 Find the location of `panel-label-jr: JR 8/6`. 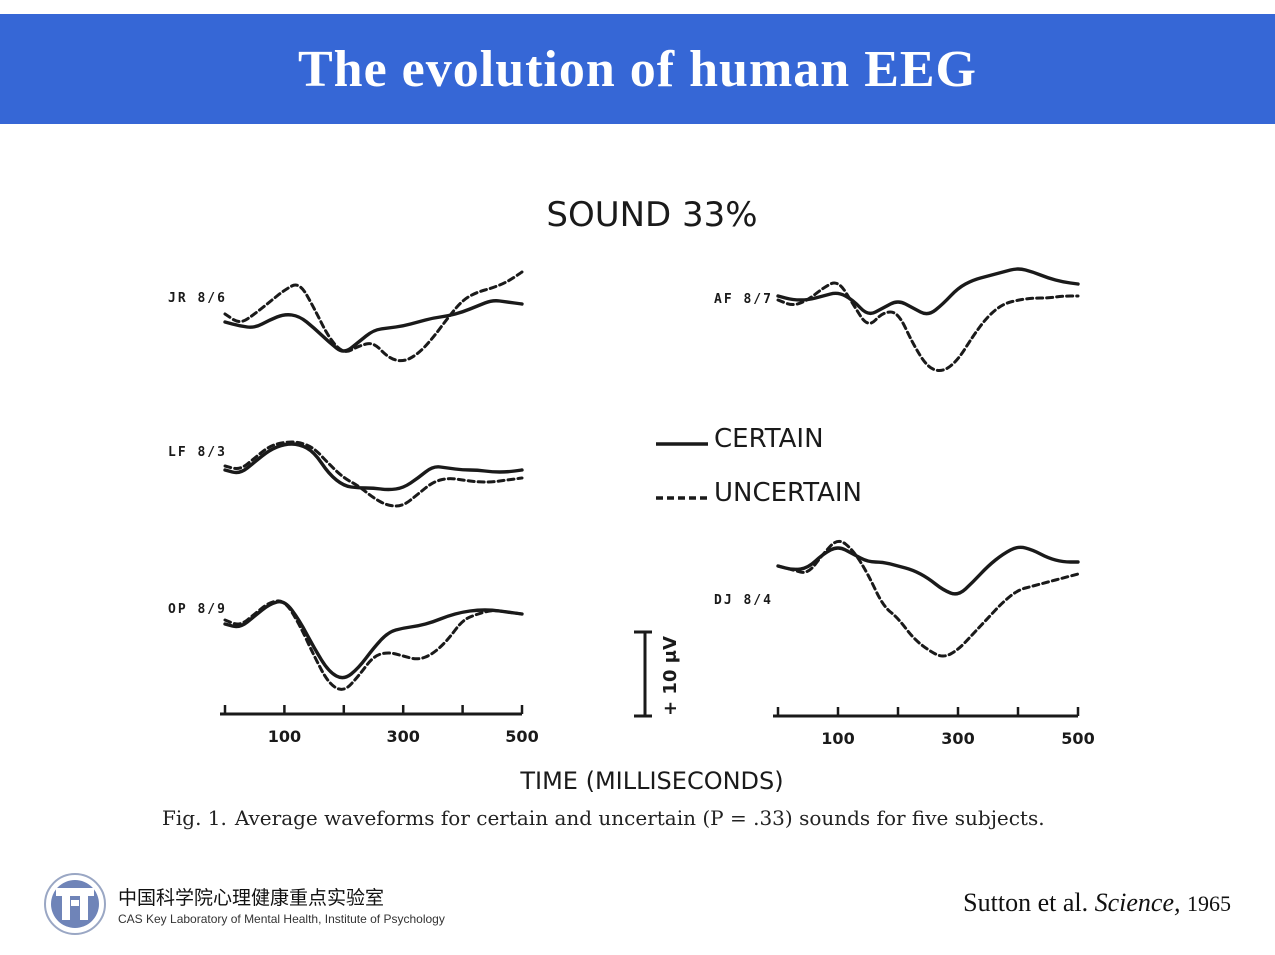

panel-label-jr: JR 8/6 is located at coordinates (197, 298).